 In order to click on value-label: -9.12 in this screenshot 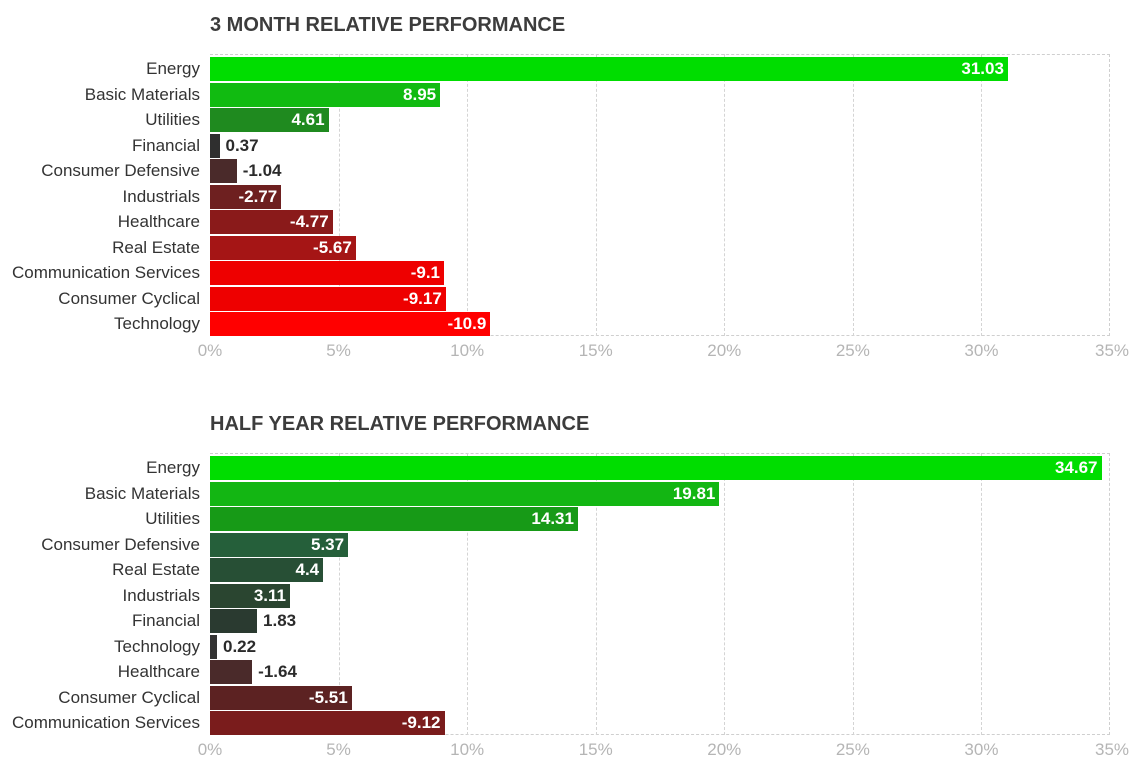, I will do `click(421, 722)`.